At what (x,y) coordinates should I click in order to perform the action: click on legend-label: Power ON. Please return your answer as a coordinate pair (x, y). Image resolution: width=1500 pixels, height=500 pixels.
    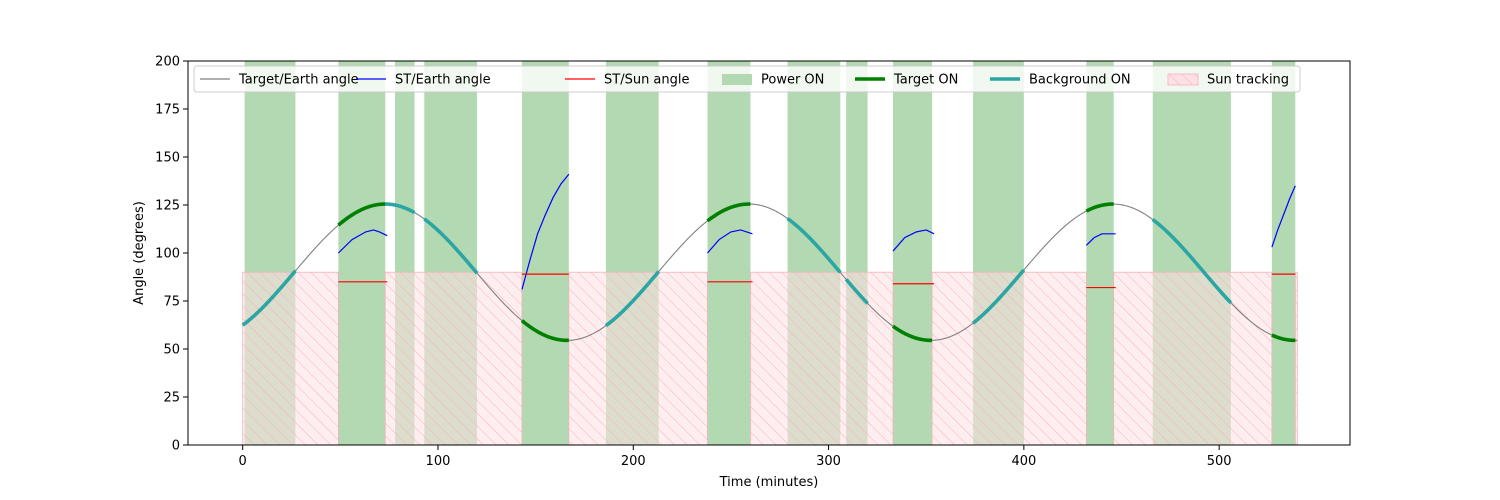
    Looking at the image, I should click on (792, 80).